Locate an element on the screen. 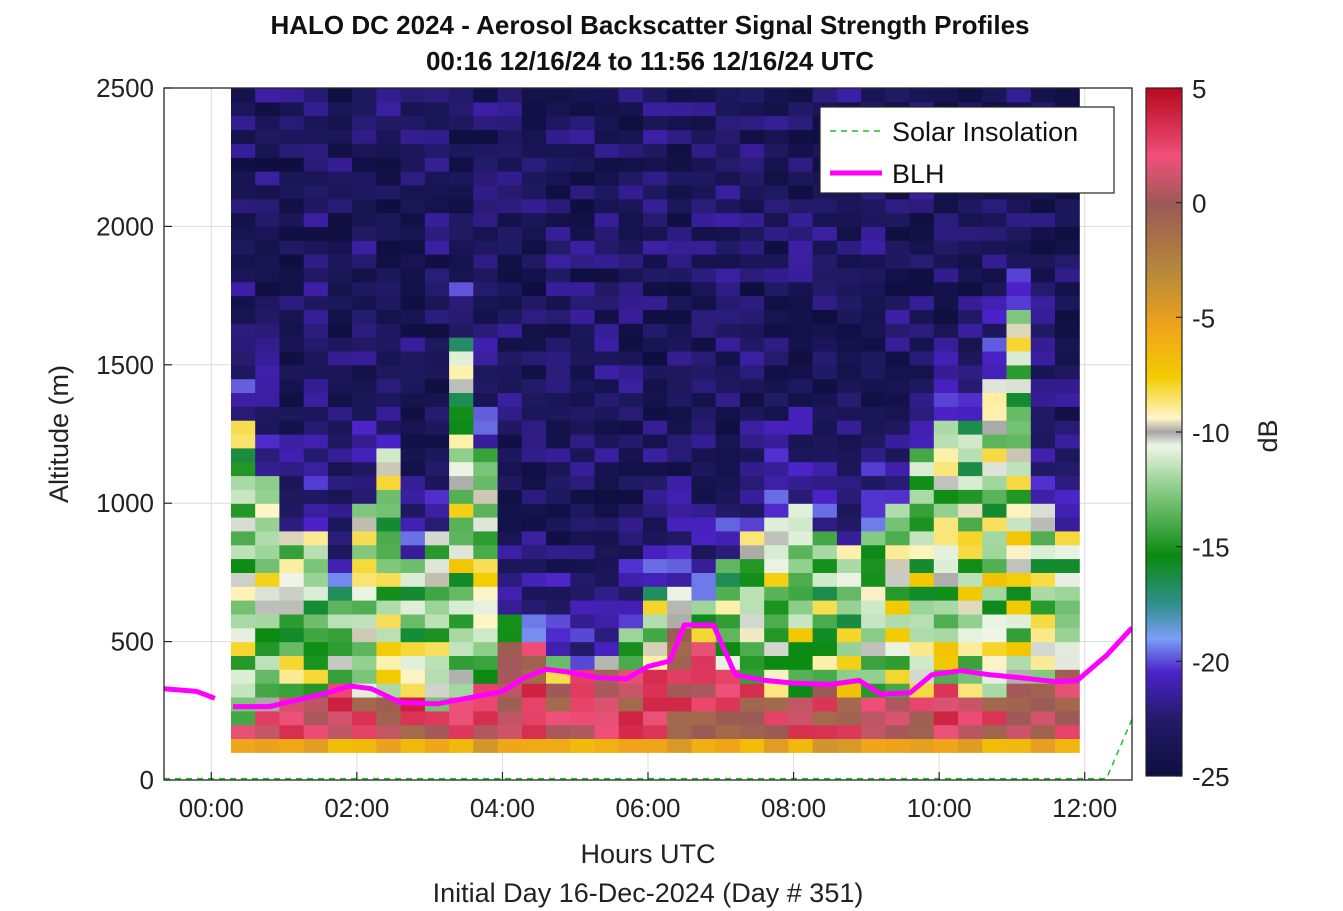  series-lines is located at coordinates (648, 701).